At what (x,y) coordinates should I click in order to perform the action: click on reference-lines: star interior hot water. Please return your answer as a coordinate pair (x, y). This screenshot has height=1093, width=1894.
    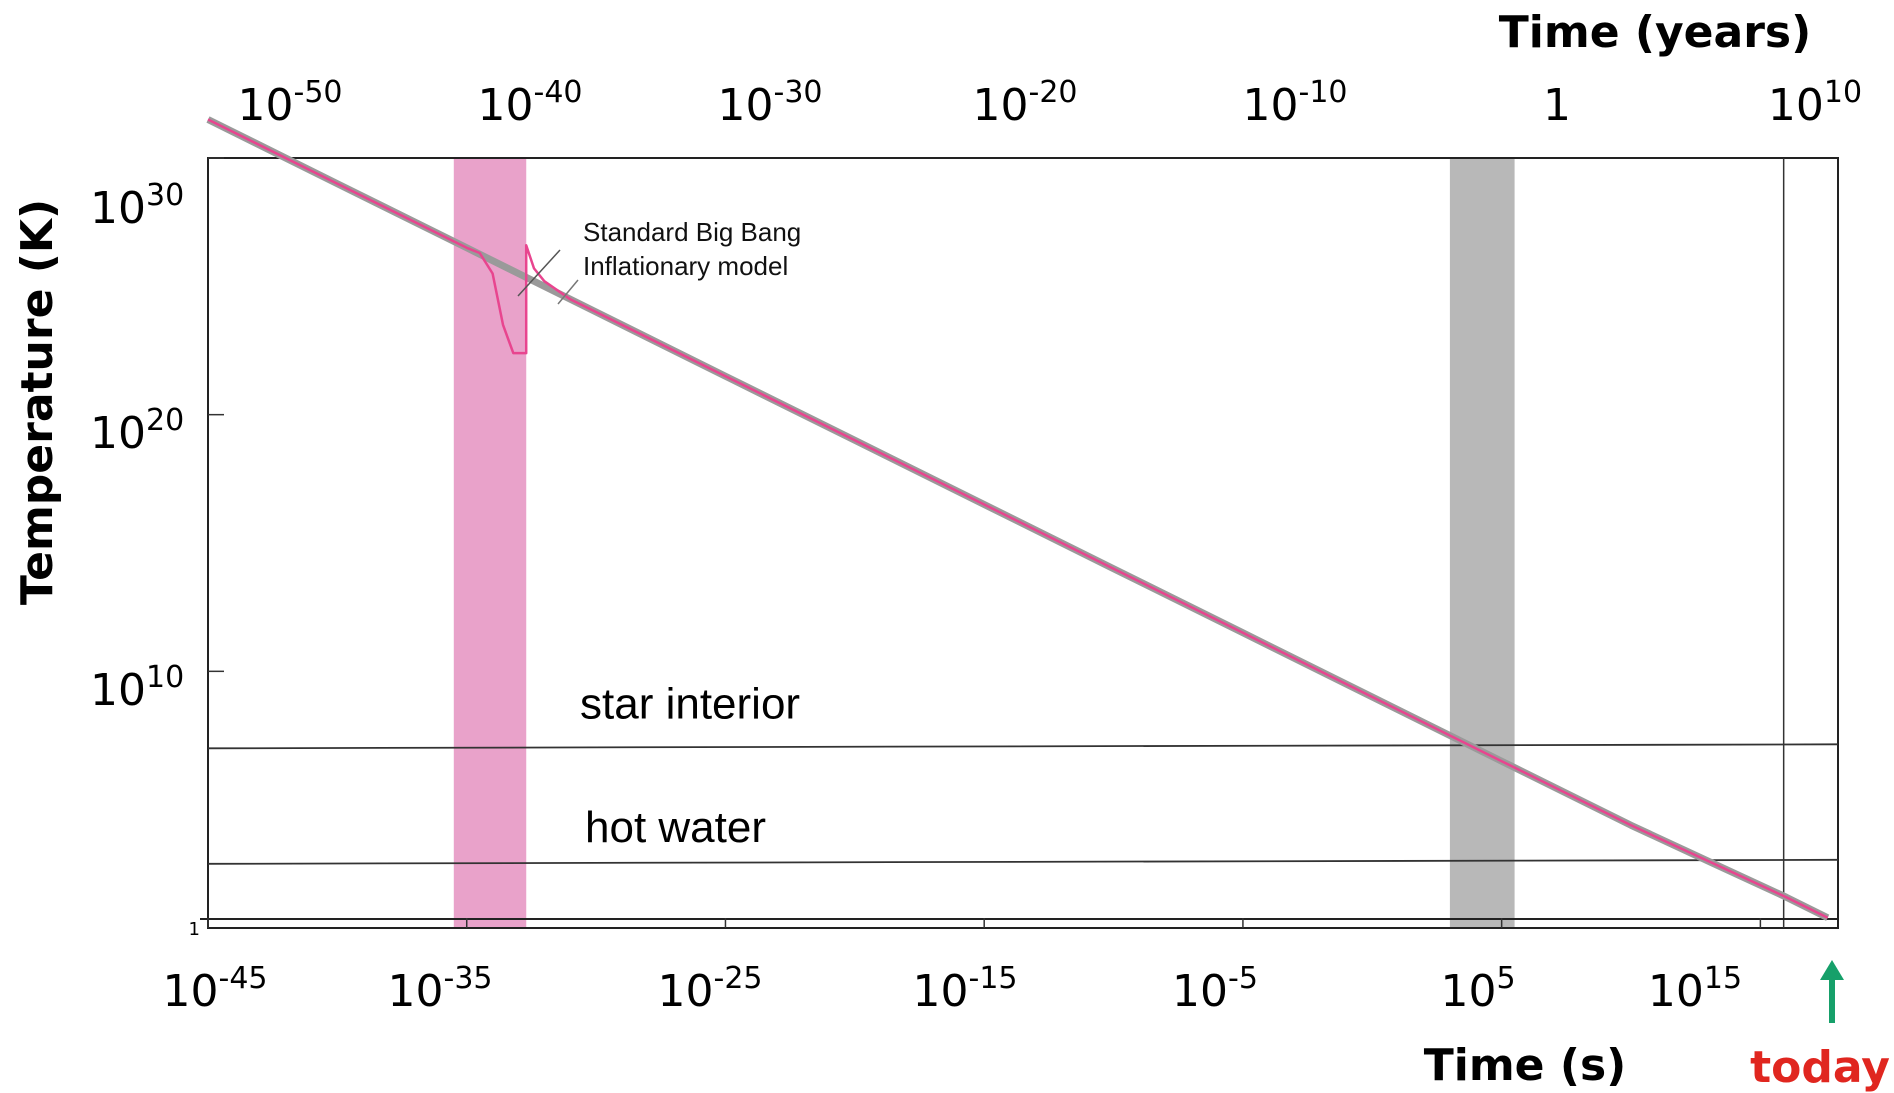
    Looking at the image, I should click on (1023, 772).